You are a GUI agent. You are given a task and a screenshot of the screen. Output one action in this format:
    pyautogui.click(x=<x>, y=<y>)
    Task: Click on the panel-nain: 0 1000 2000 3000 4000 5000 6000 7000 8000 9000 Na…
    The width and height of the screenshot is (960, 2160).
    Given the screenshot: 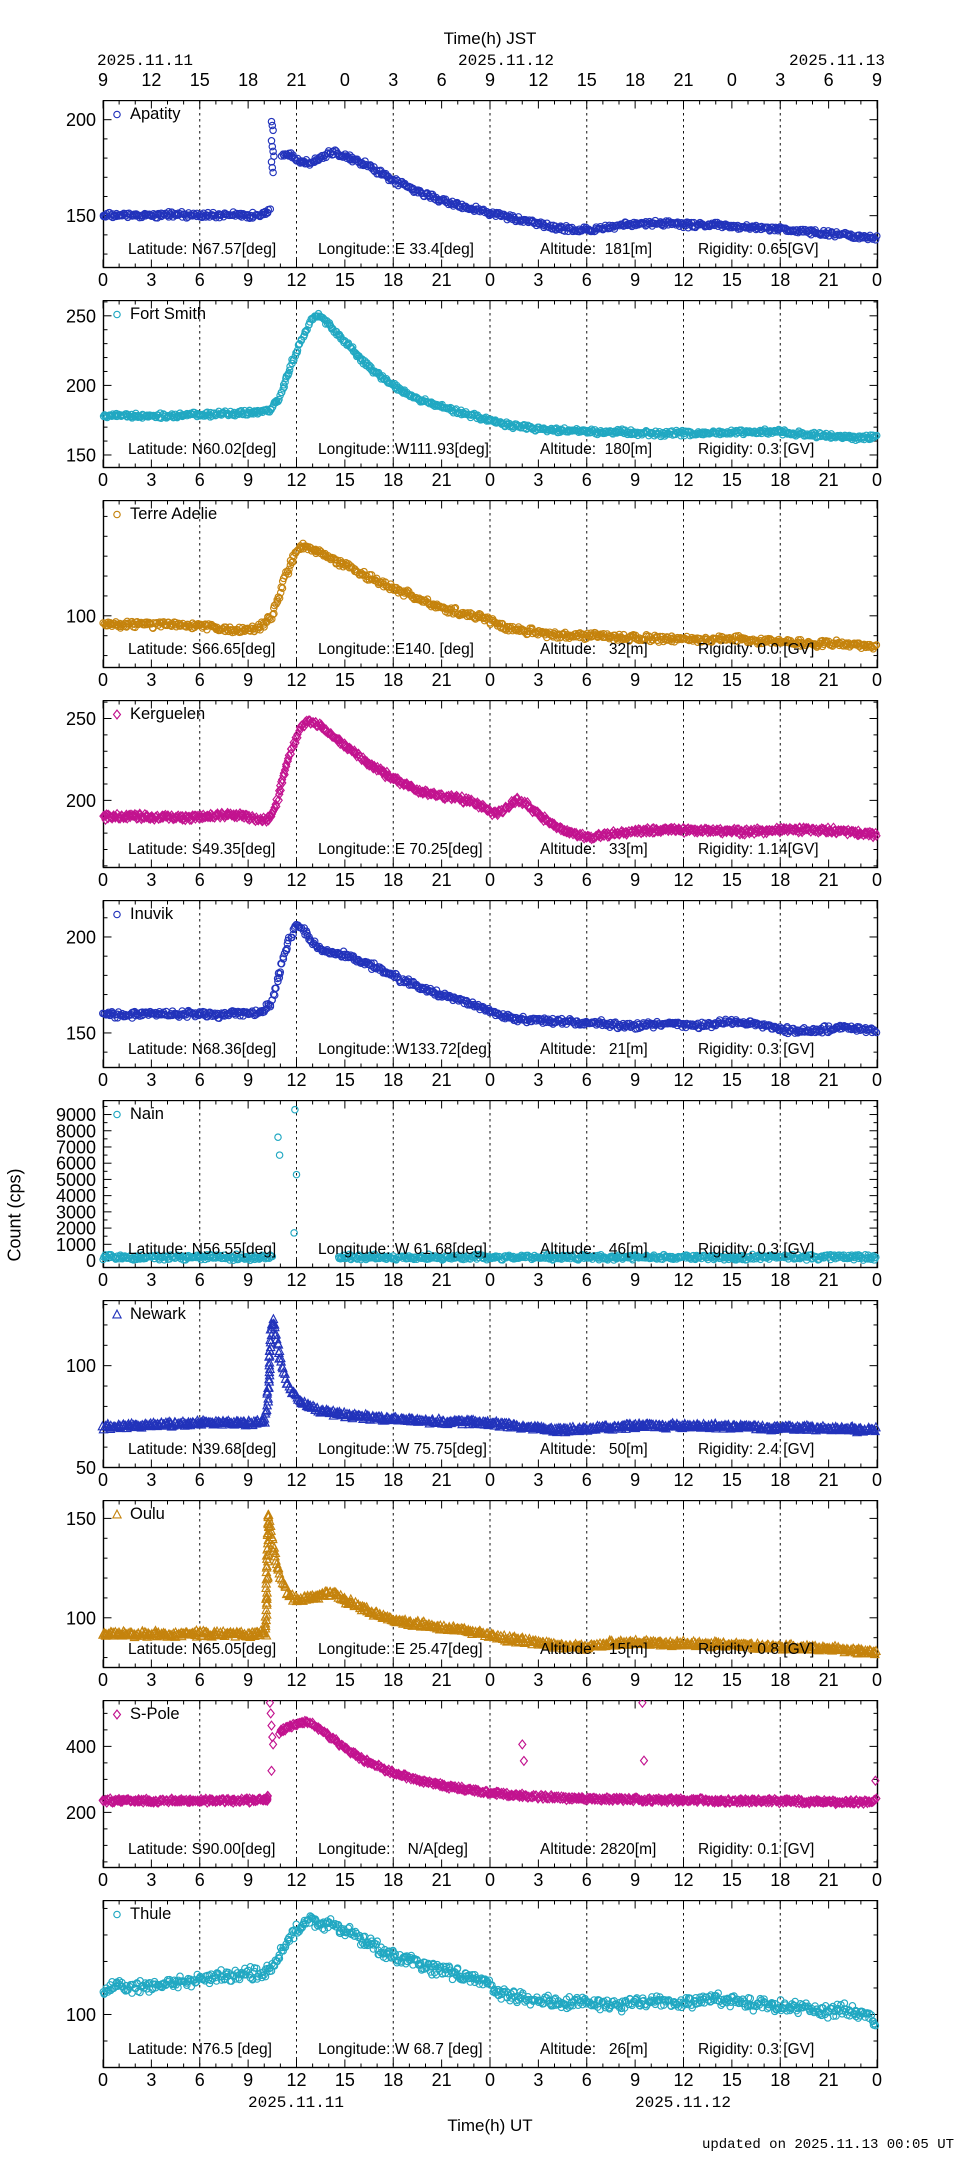 What is the action you would take?
    pyautogui.click(x=480, y=1200)
    